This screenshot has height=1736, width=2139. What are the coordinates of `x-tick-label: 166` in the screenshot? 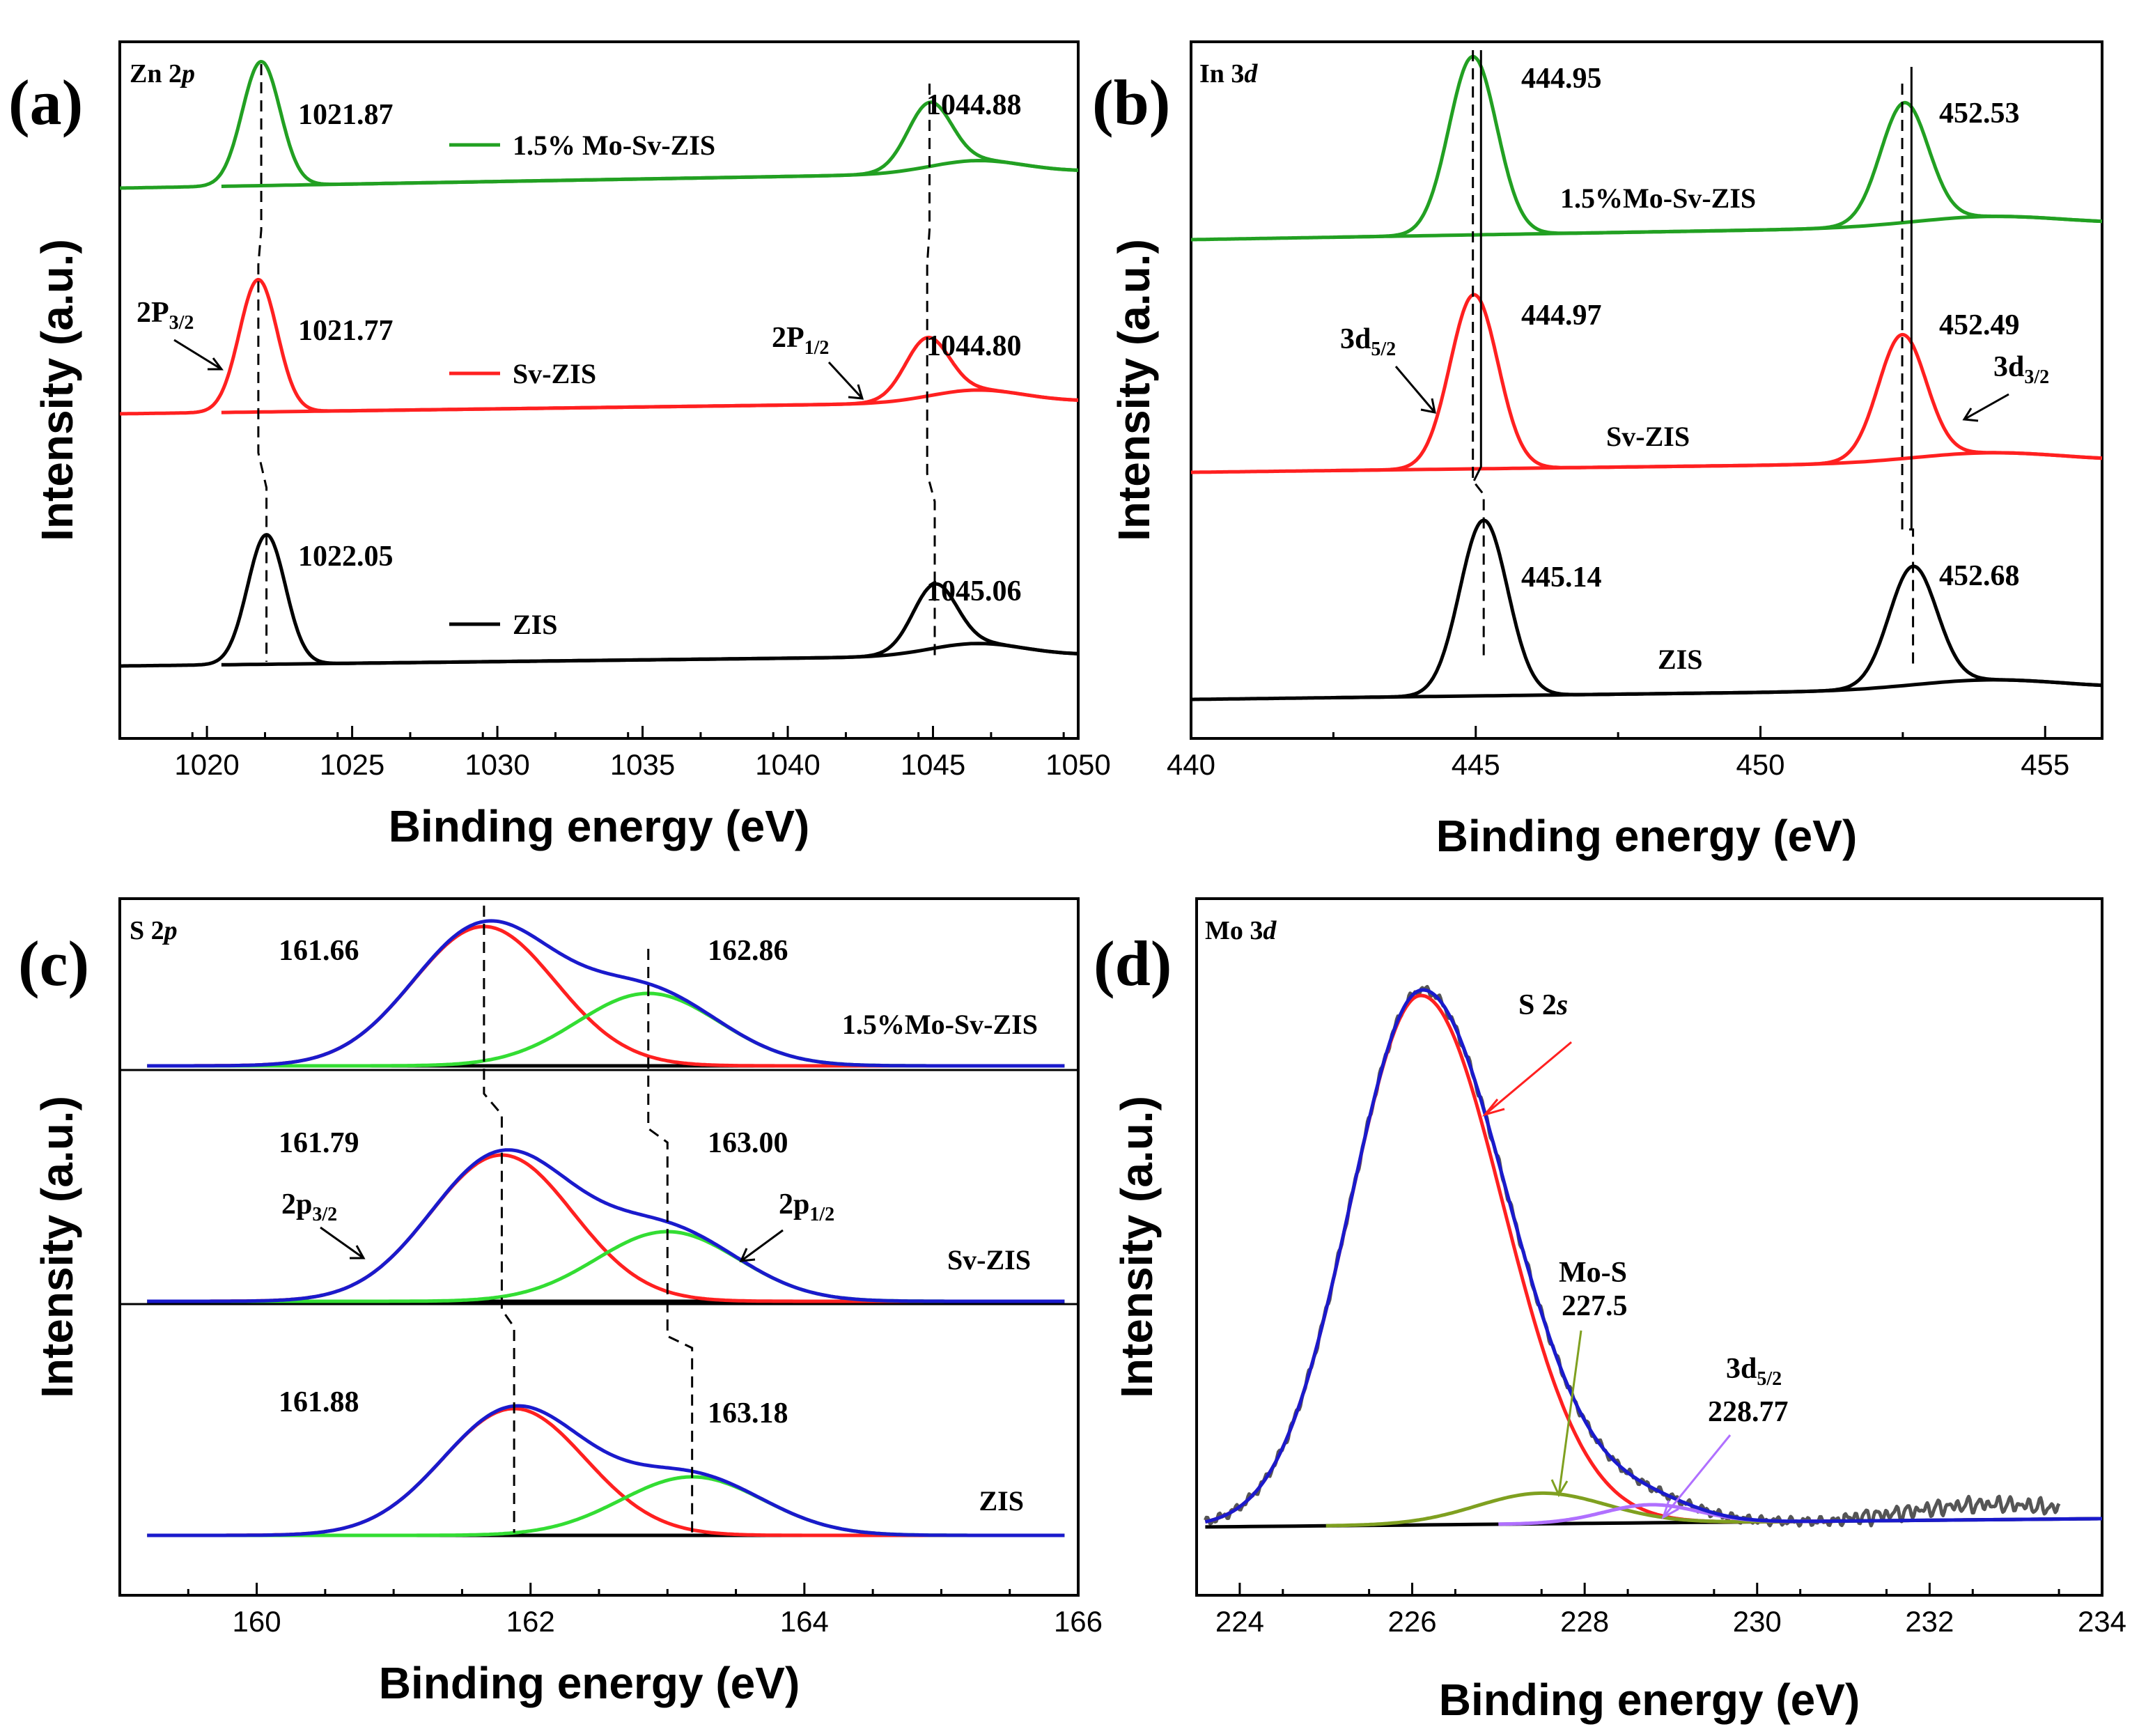 It's located at (1078, 1622).